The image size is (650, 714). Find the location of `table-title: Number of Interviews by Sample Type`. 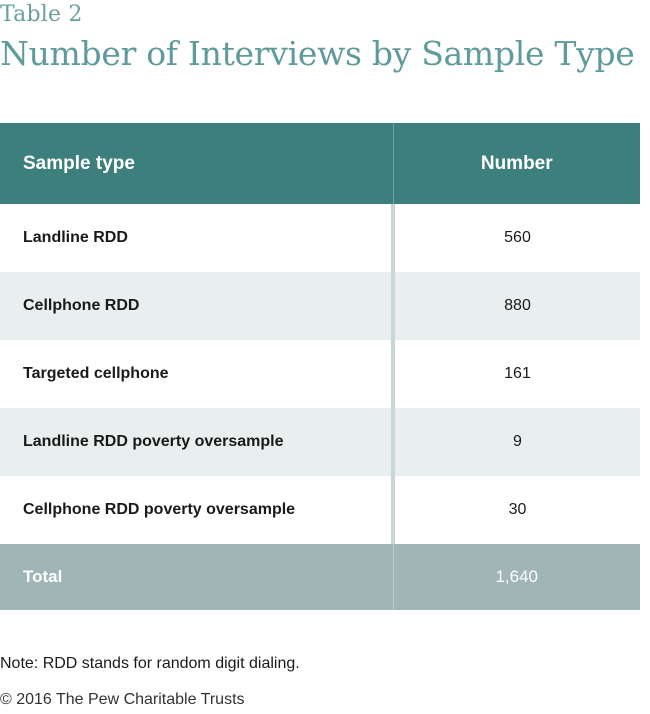

table-title: Number of Interviews by Sample Type is located at coordinates (317, 53).